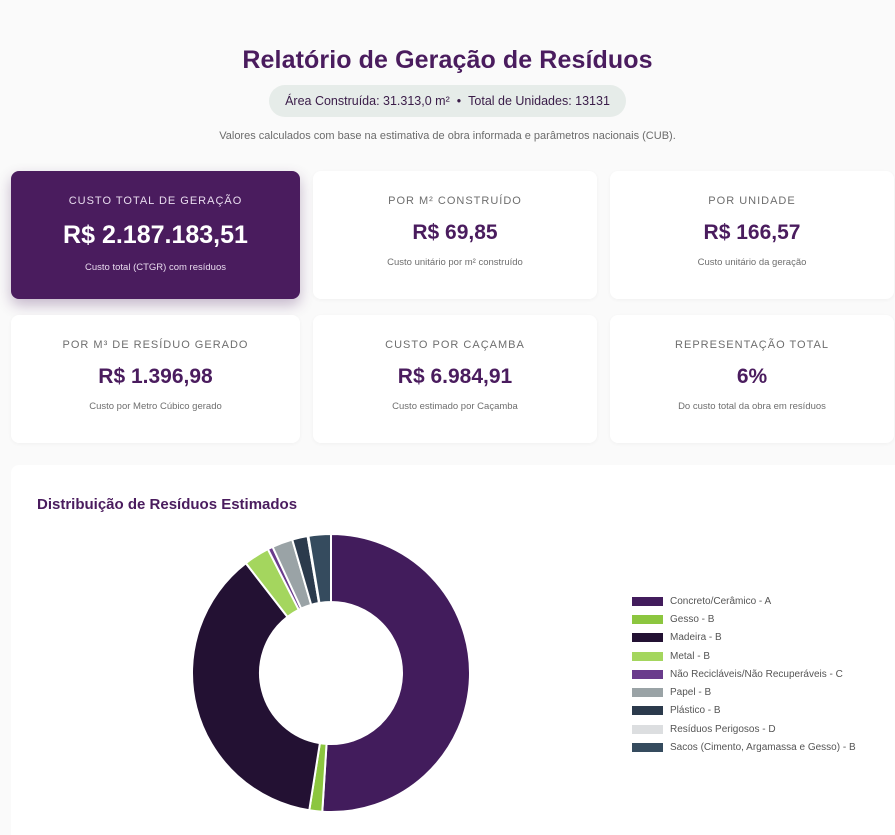 Image resolution: width=895 pixels, height=835 pixels. I want to click on card-label: CUSTO POR CAÇAMBA, so click(455, 345).